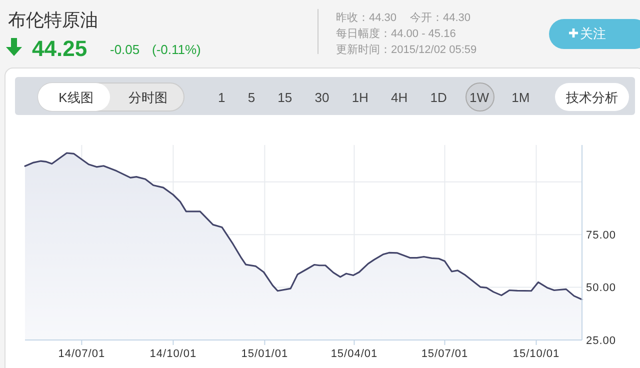 This screenshot has height=368, width=640. I want to click on text: 44.25, so click(60, 48).